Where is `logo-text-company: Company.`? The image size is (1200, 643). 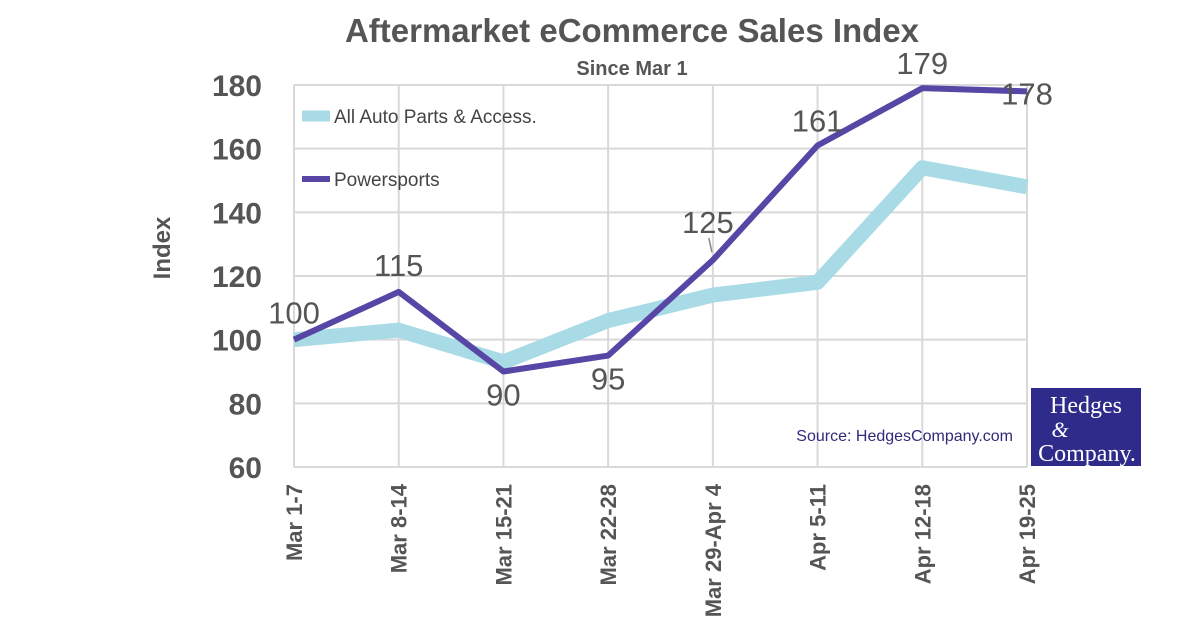 logo-text-company: Company. is located at coordinates (1087, 454).